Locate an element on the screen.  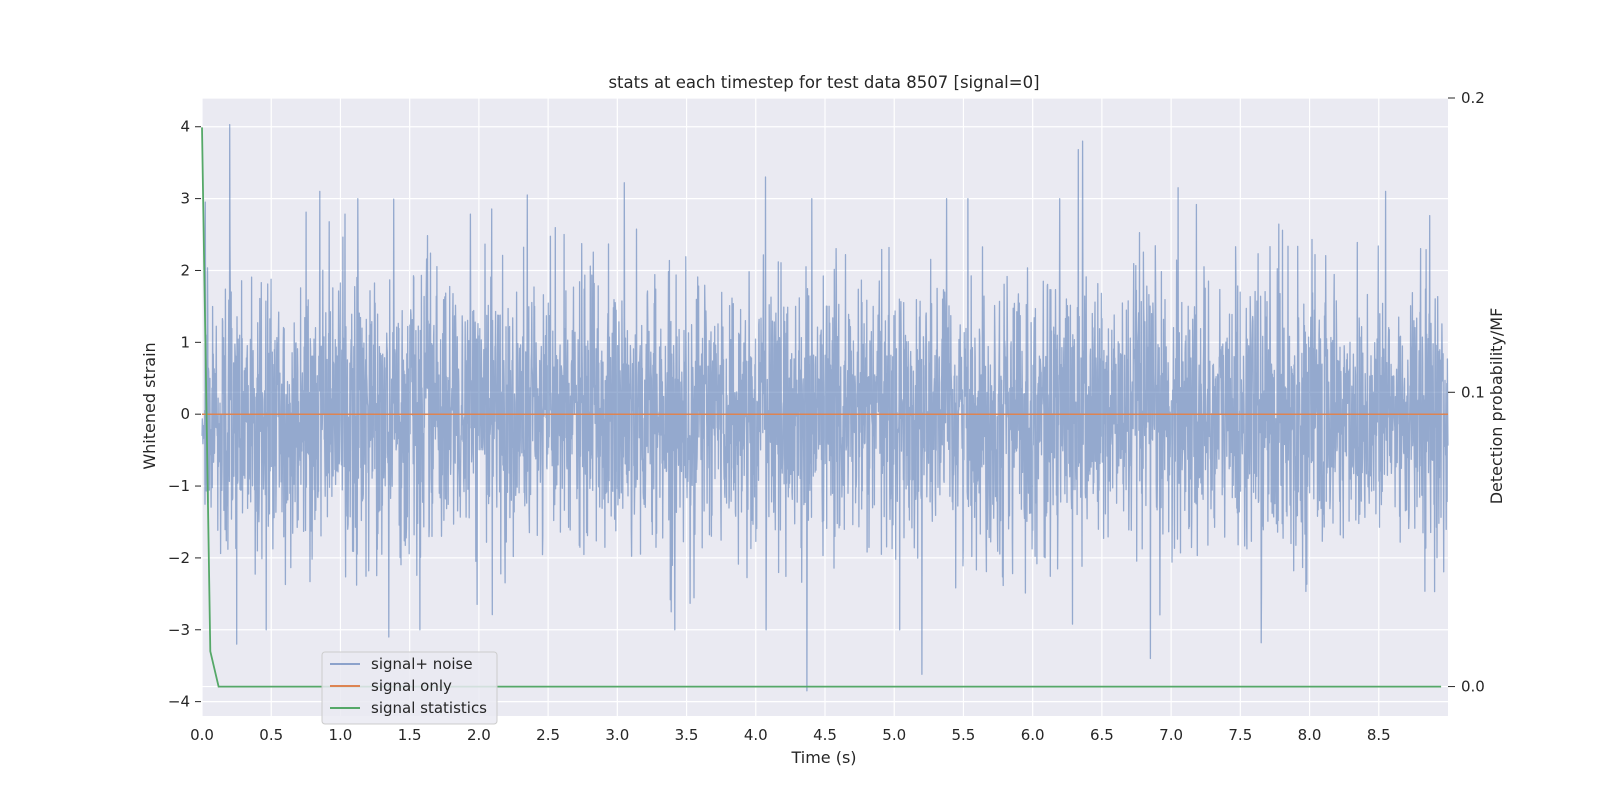
x-tick-label: 4.0 is located at coordinates (756, 735).